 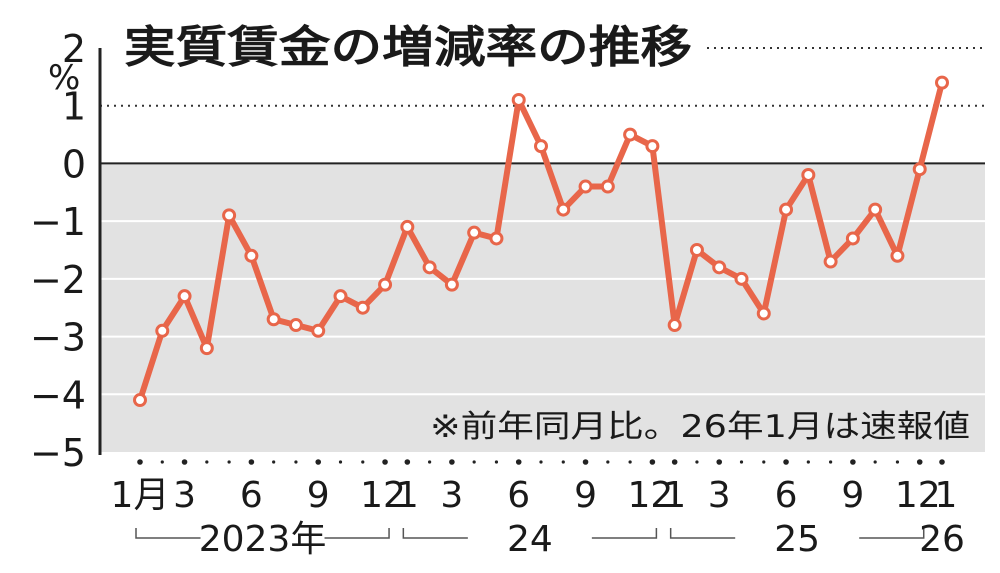 What do you see at coordinates (58, 453) in the screenshot?
I see `y-tick-label: −5` at bounding box center [58, 453].